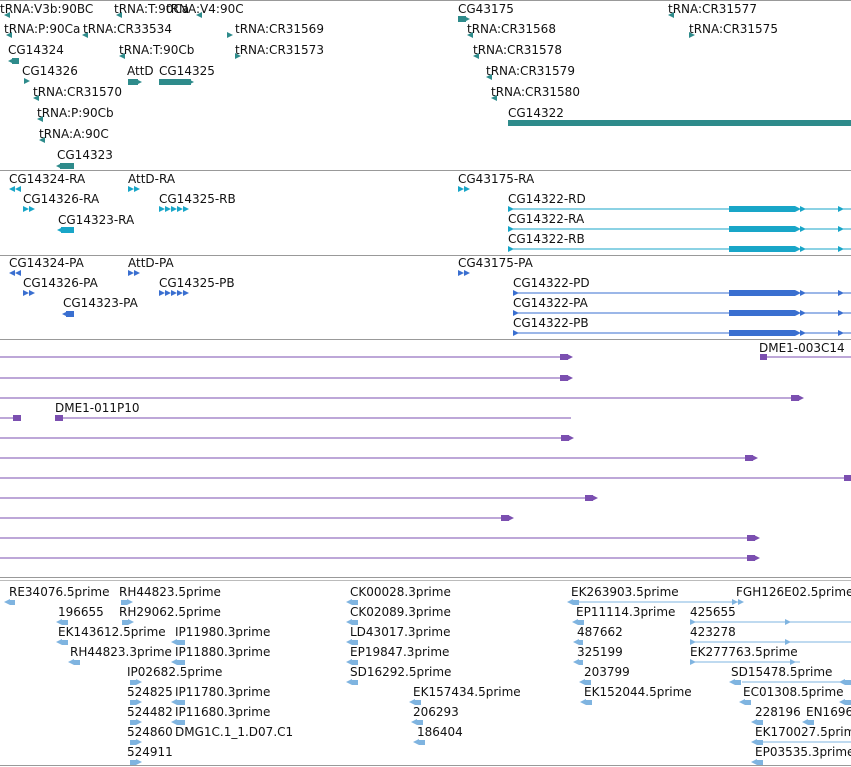 Image resolution: width=851 pixels, height=767 pixels. Describe the element at coordinates (175, 672) in the screenshot. I see `cdna-label: IP02682.5prime` at that location.